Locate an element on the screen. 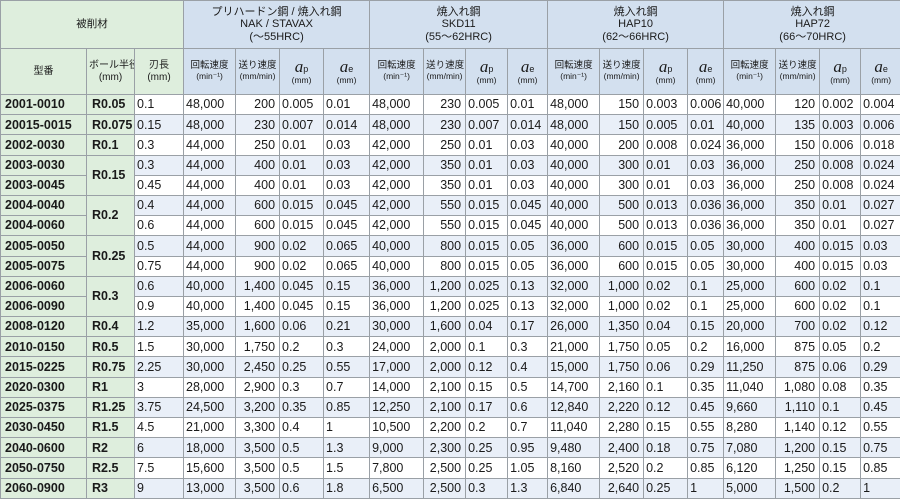 This screenshot has width=900, height=499. ap-header-hap72: ap(mm) is located at coordinates (840, 72).